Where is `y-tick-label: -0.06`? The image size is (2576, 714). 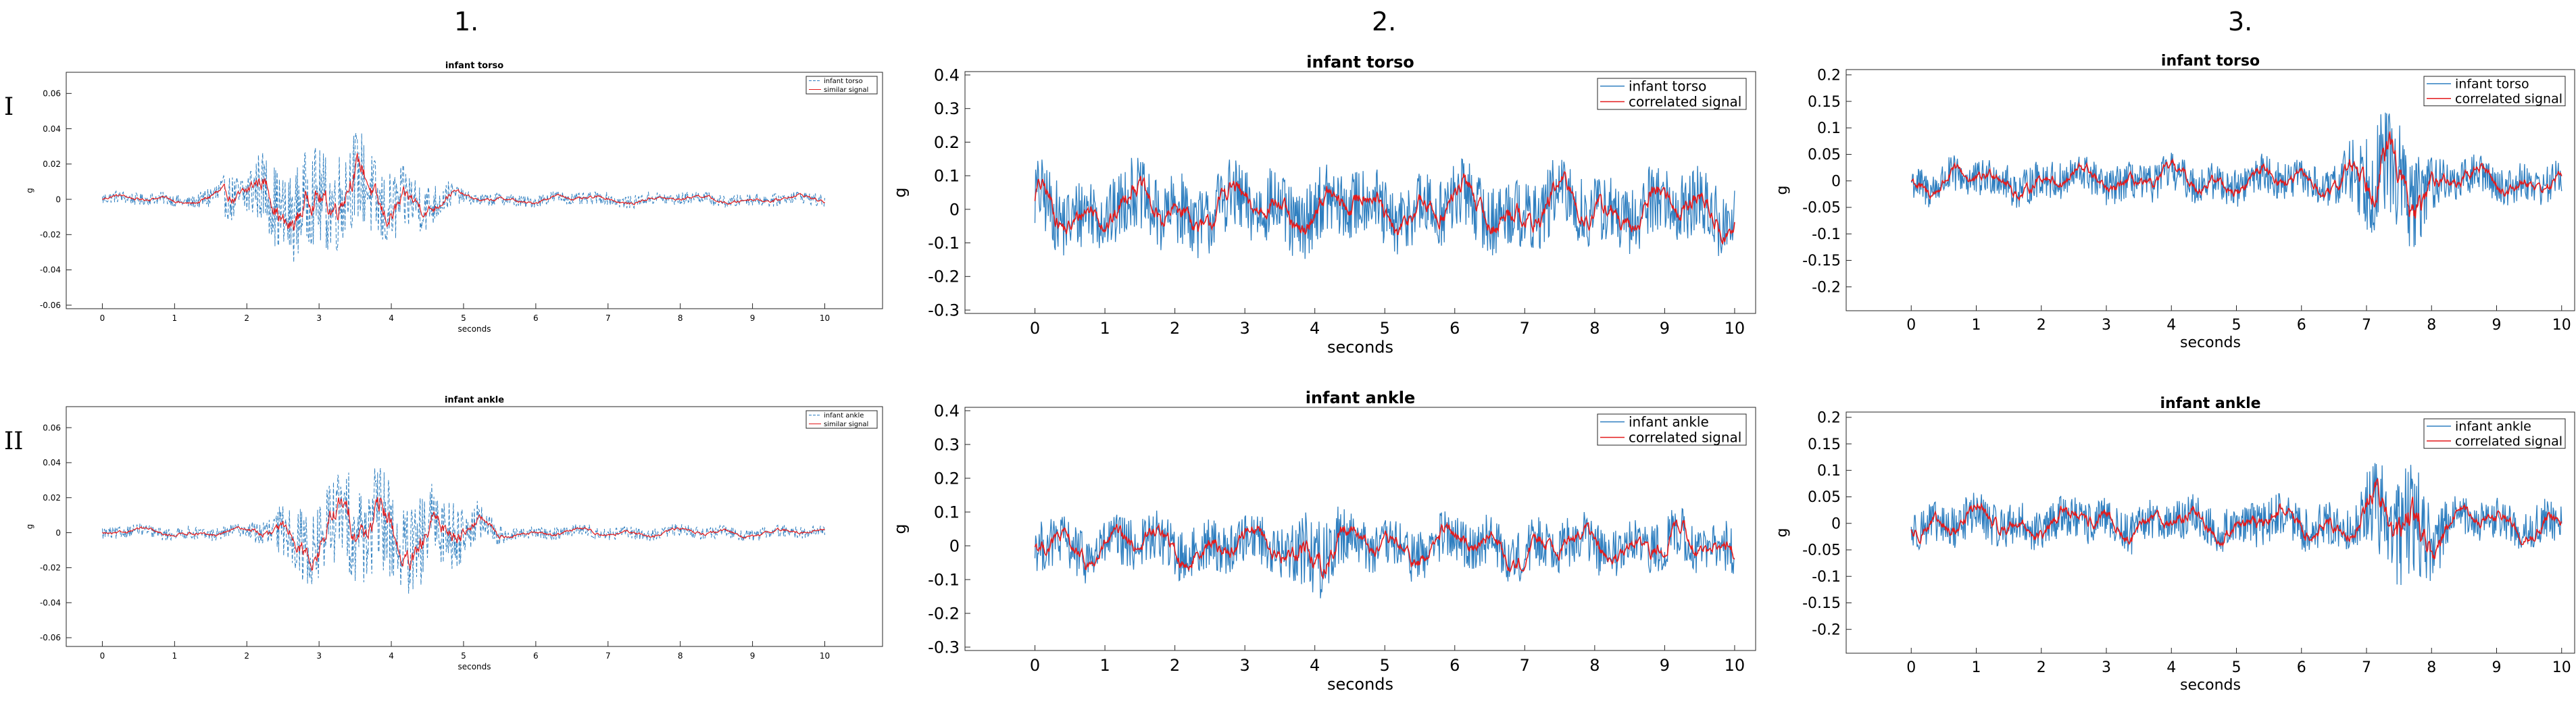 y-tick-label: -0.06 is located at coordinates (50, 637).